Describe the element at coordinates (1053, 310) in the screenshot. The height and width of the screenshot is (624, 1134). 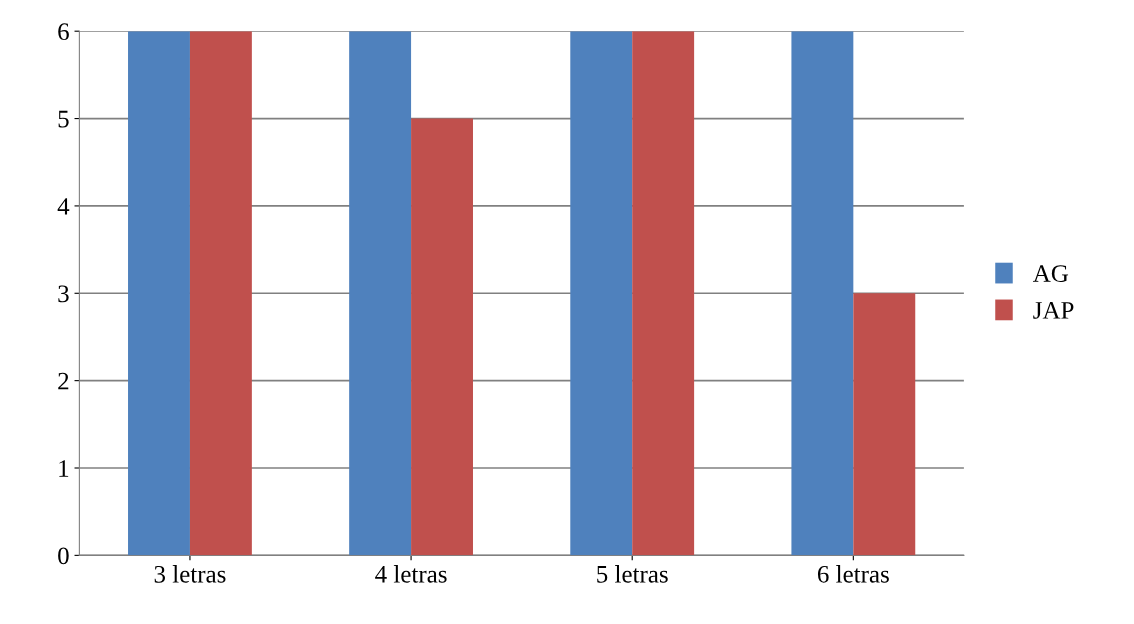
I see `legend-label: JAP` at that location.